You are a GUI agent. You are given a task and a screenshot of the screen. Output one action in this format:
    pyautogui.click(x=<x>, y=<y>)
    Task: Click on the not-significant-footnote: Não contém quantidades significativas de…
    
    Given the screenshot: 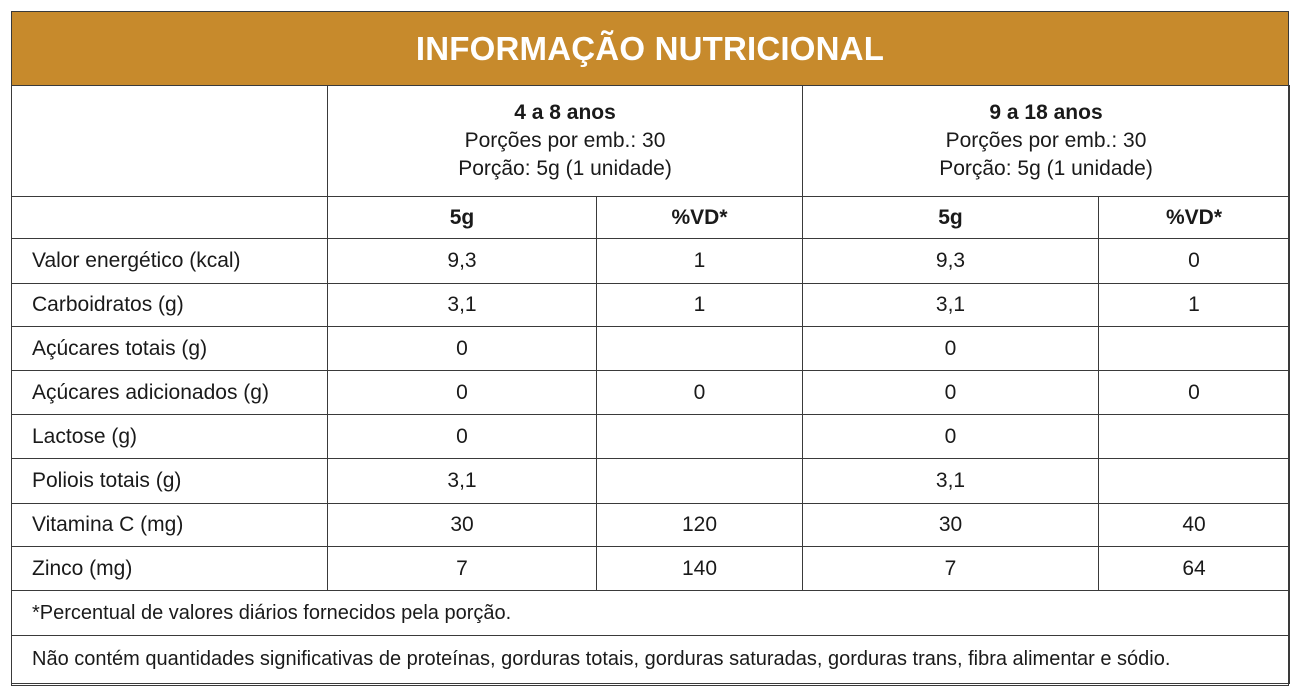 What is the action you would take?
    pyautogui.click(x=650, y=659)
    